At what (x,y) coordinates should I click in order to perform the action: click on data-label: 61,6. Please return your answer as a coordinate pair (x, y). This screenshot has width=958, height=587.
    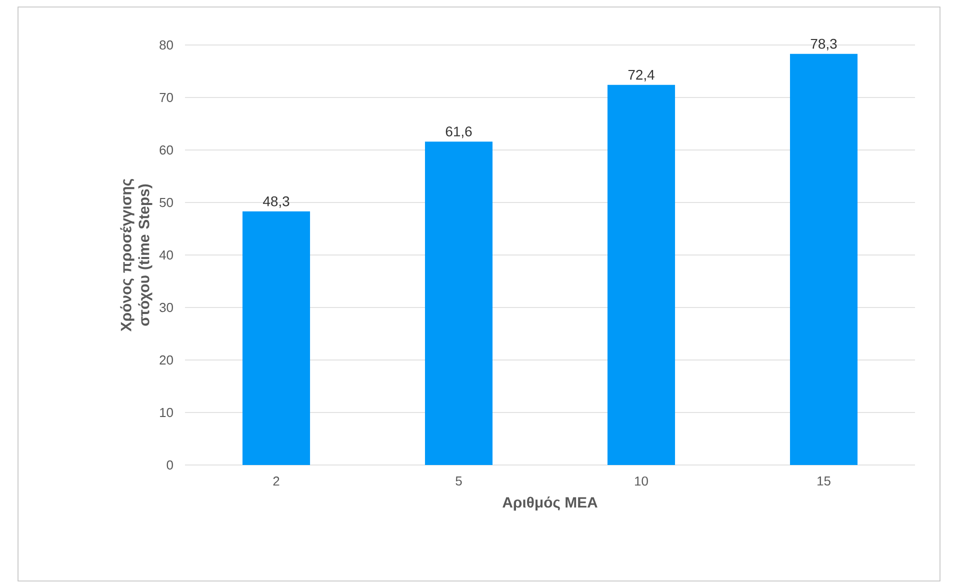
    Looking at the image, I should click on (459, 132).